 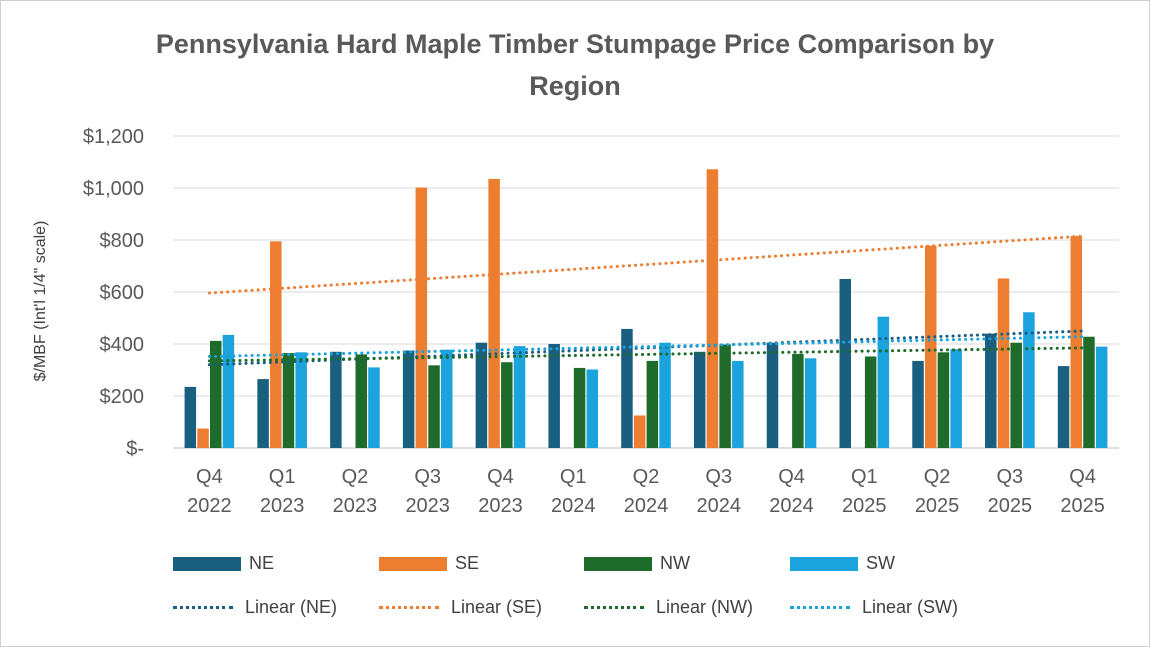 What do you see at coordinates (122, 241) in the screenshot?
I see `y-tick-label: $800` at bounding box center [122, 241].